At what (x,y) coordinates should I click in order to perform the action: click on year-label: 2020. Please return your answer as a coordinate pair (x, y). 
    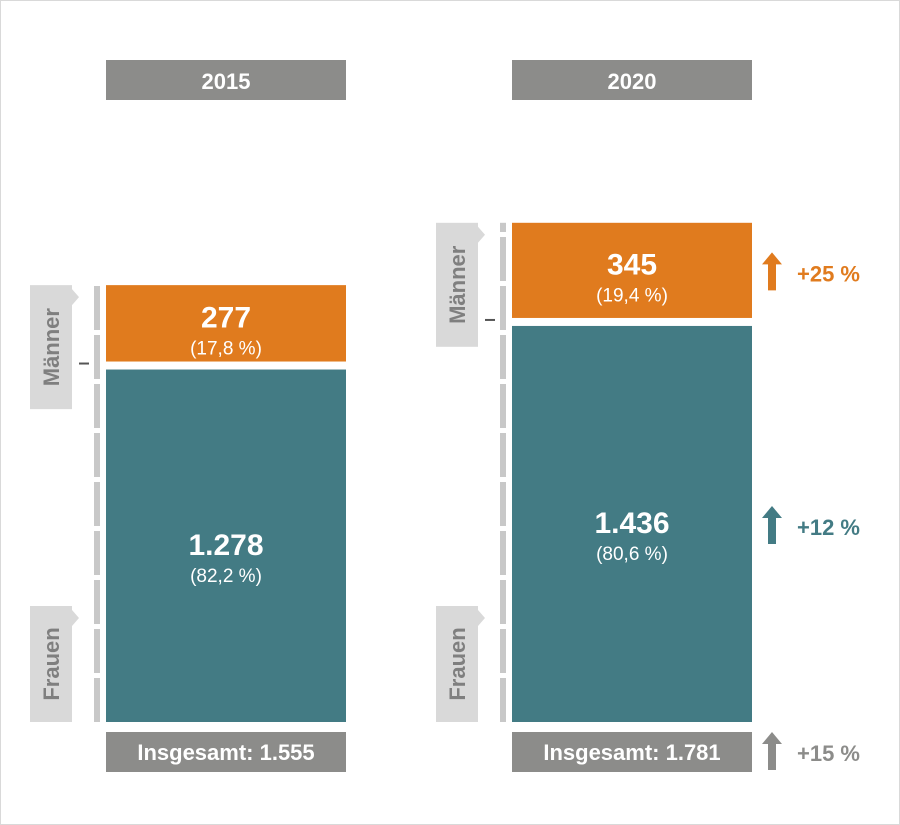
    Looking at the image, I should click on (632, 81).